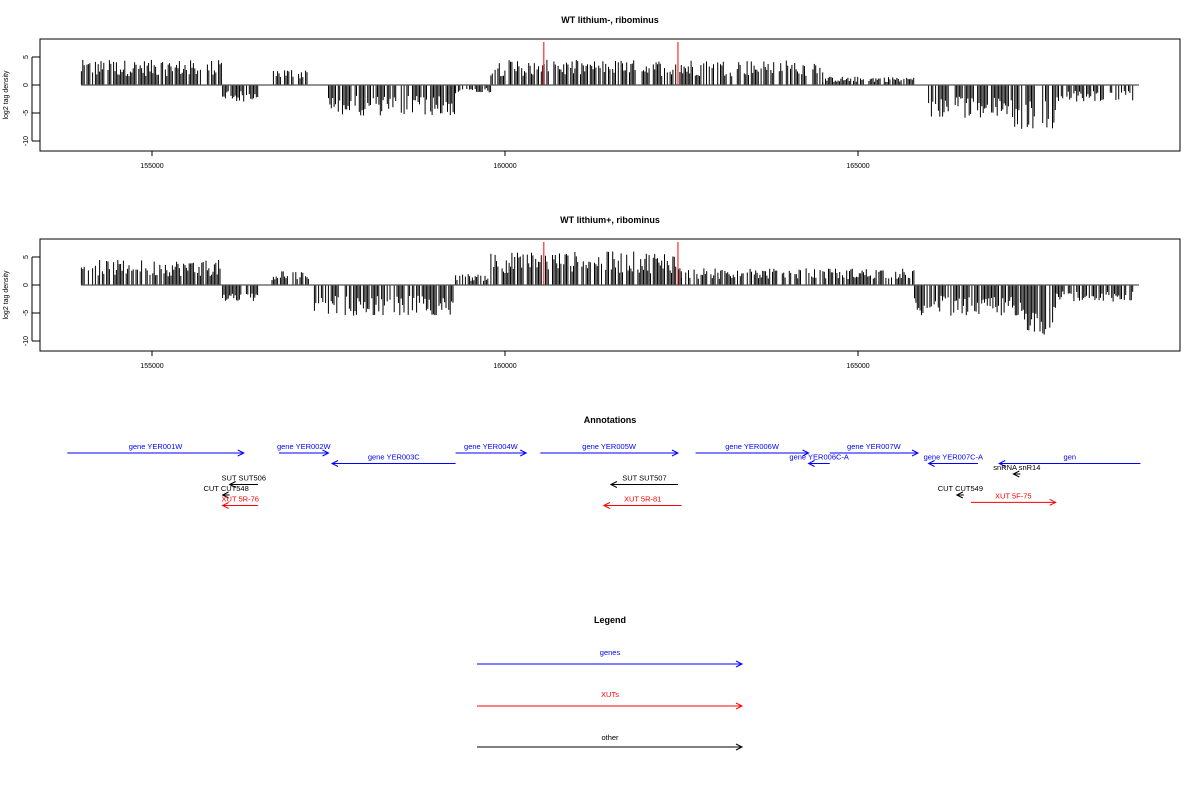 The width and height of the screenshot is (1200, 800). I want to click on annotation-feature: gene YER004W, so click(491, 449).